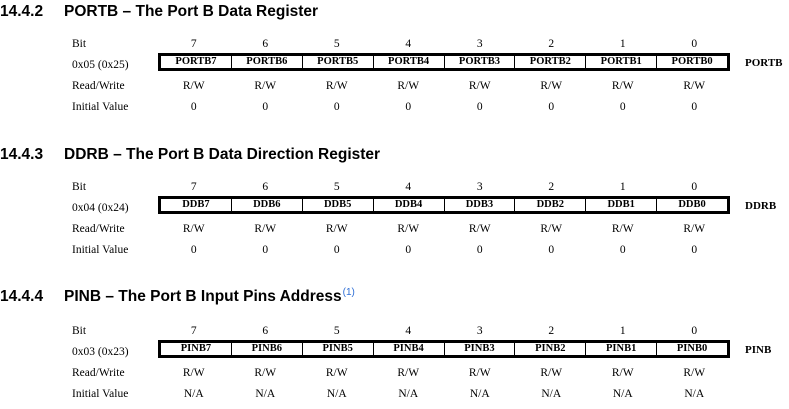  I want to click on bit-cell: DDB1, so click(622, 205).